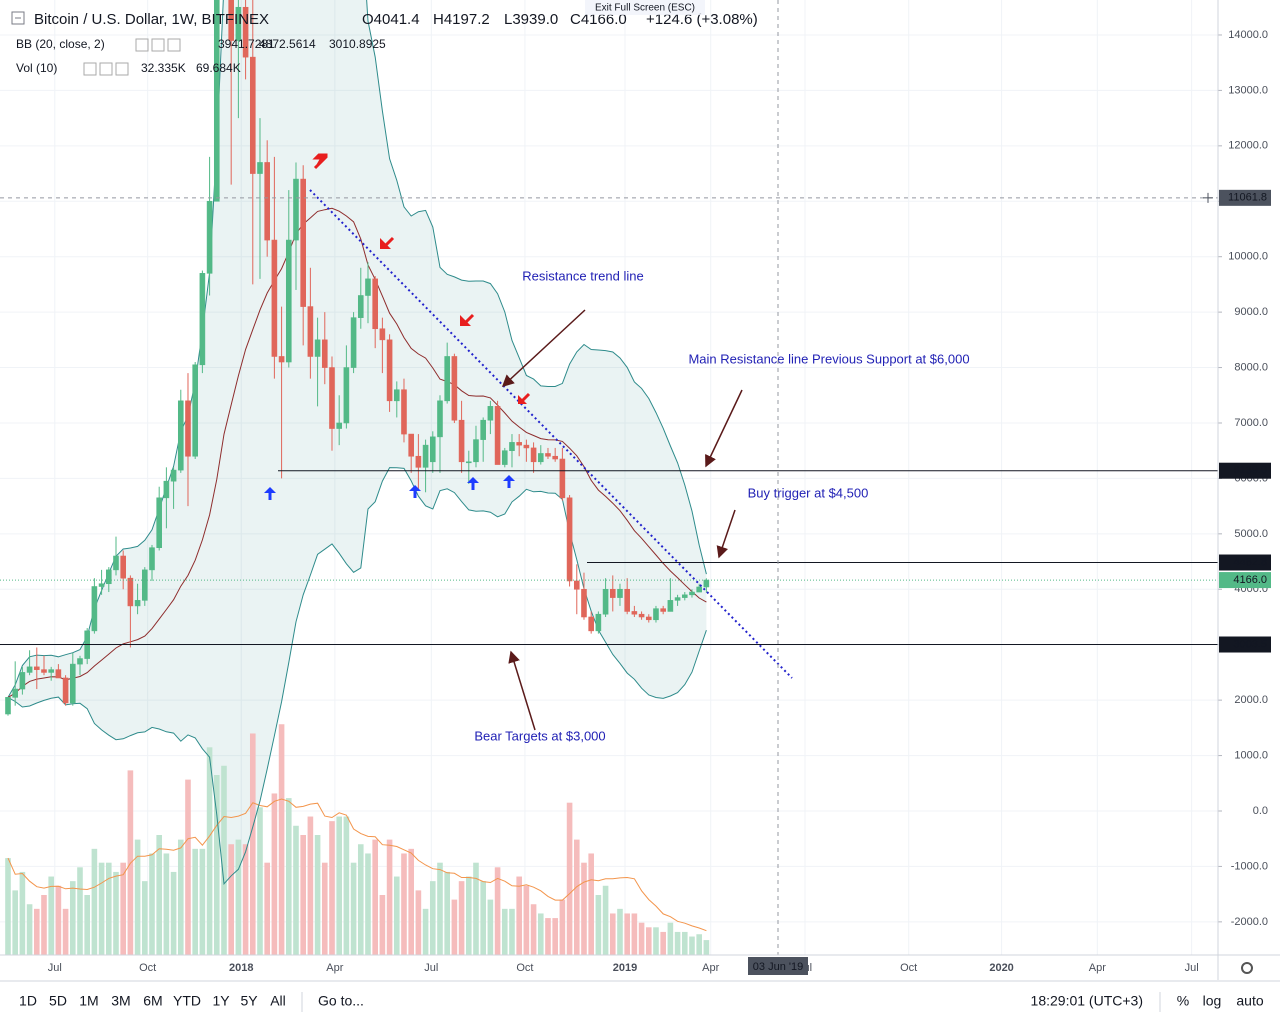 Image resolution: width=1280 pixels, height=1024 pixels. What do you see at coordinates (221, 1001) in the screenshot?
I see `range-button: 1Y` at bounding box center [221, 1001].